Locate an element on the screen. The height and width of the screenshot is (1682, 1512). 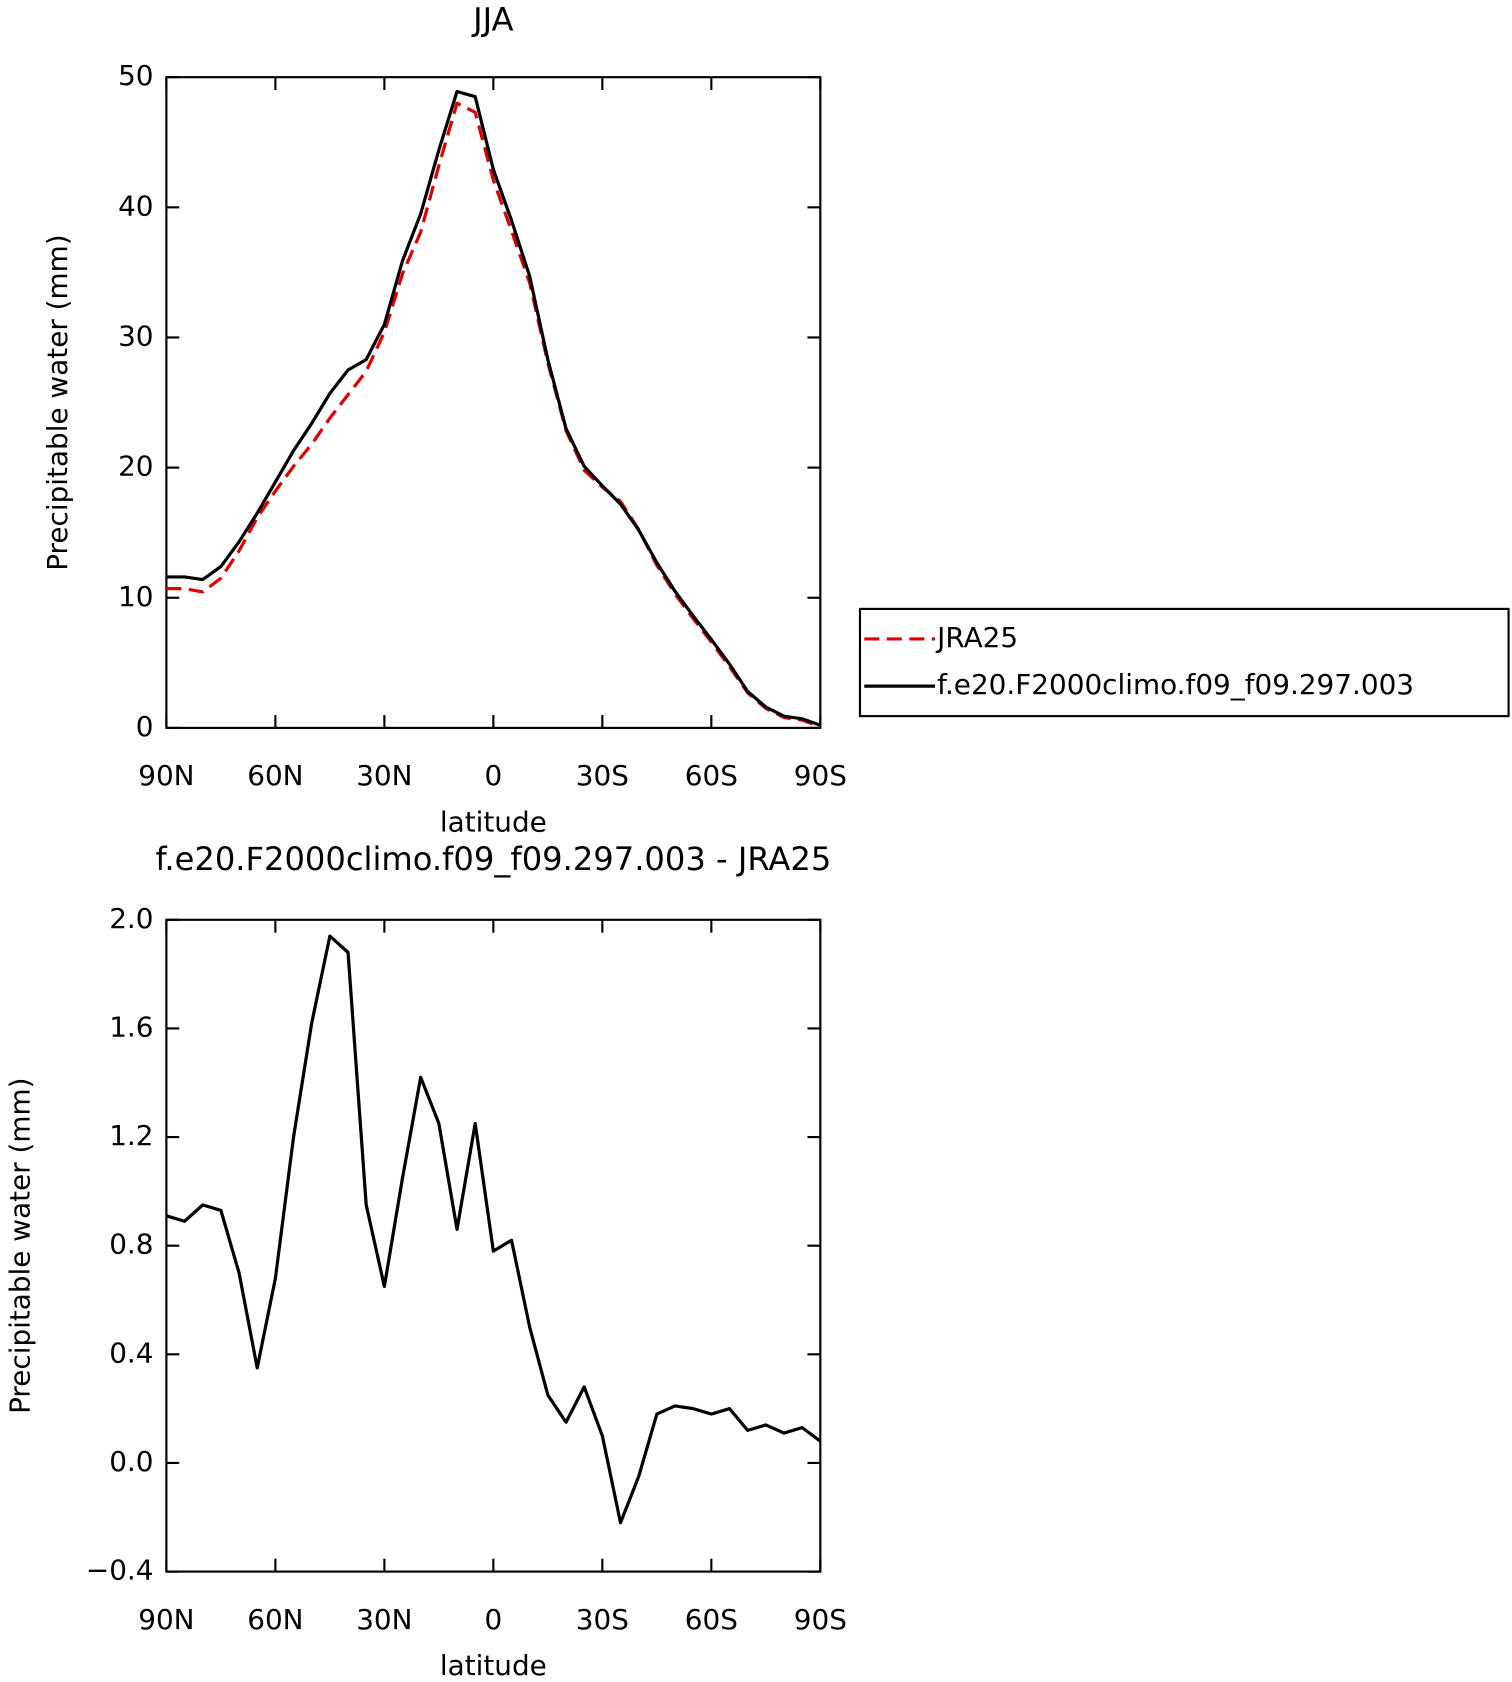
chart-title: f.e20.F2000climo.f09_f09.297.003 - JRA25 is located at coordinates (493, 859).